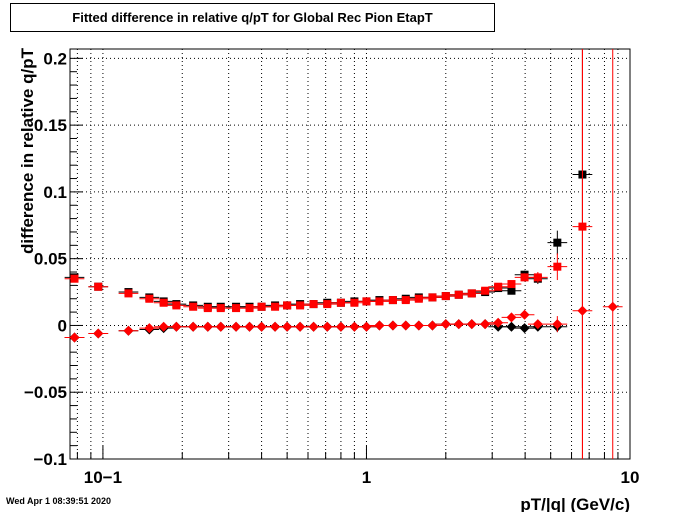 This screenshot has height=512, width=700. What do you see at coordinates (62, 325) in the screenshot?
I see `y-tick-label: 0` at bounding box center [62, 325].